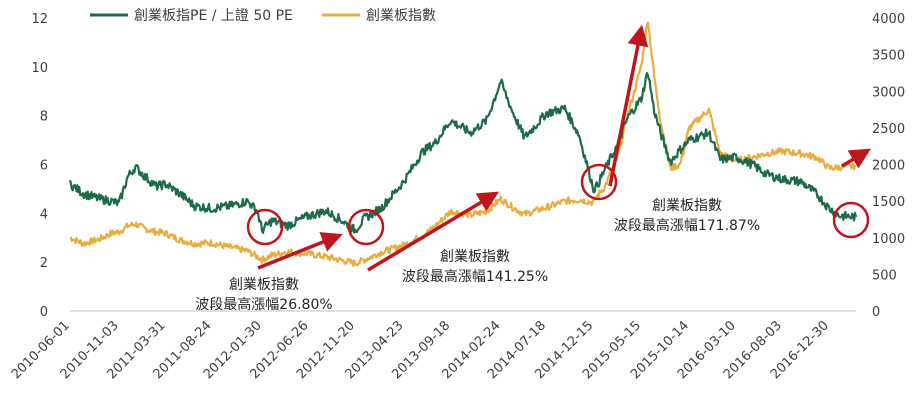 The height and width of the screenshot is (408, 913). I want to click on legend: 創業板指PE / 上證 50 PE 創業板指數, so click(263, 15).